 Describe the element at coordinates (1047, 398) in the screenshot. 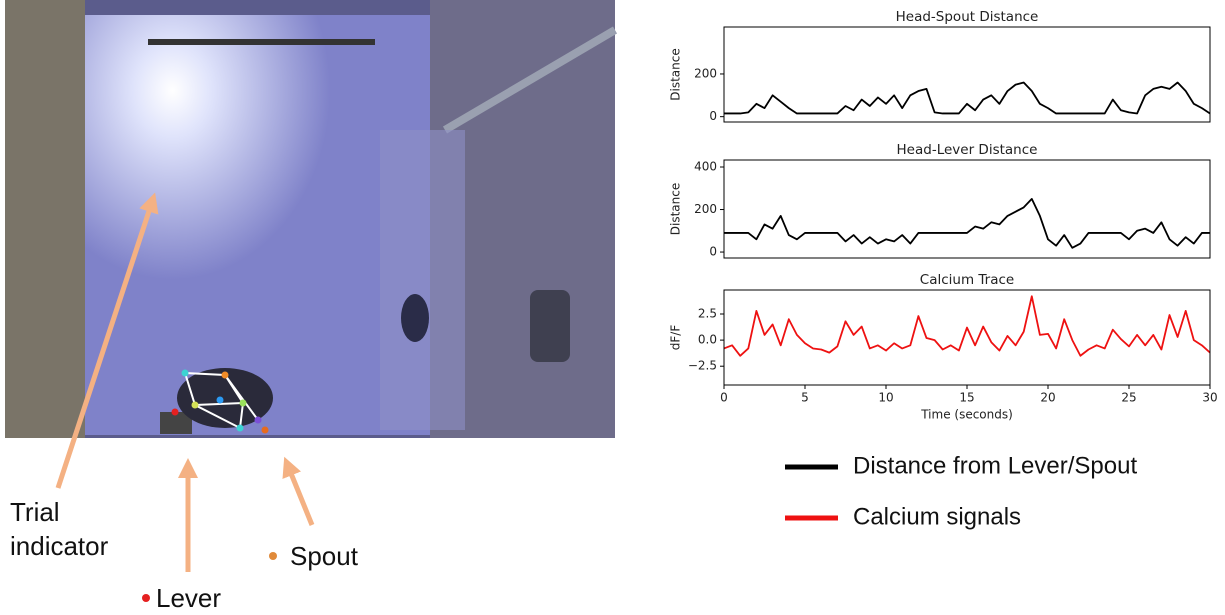

I see `x-tick-label: 20` at that location.